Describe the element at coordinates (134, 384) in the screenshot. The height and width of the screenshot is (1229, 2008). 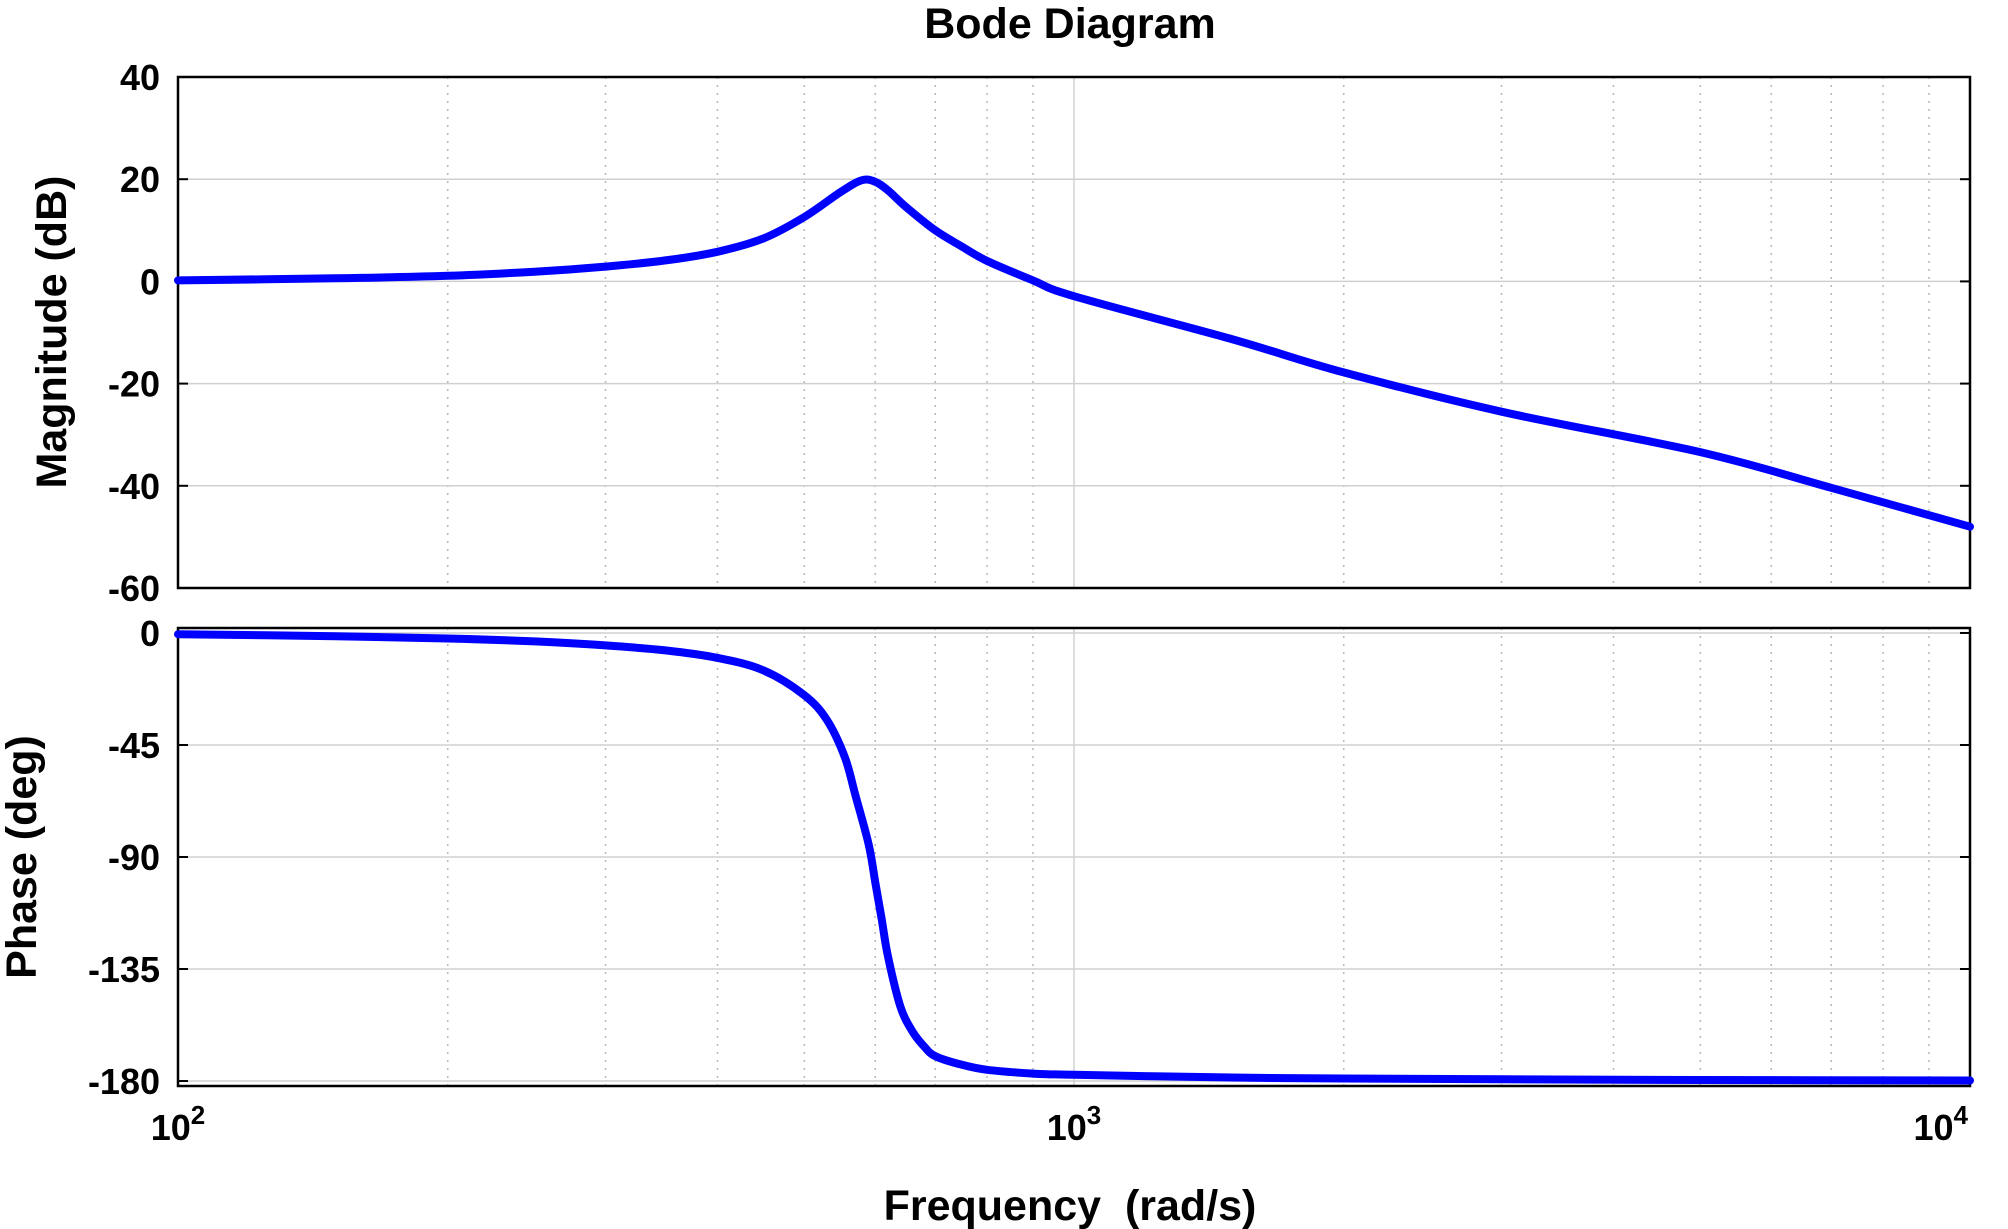
I see `magnitude-y-tick-label: -20` at that location.